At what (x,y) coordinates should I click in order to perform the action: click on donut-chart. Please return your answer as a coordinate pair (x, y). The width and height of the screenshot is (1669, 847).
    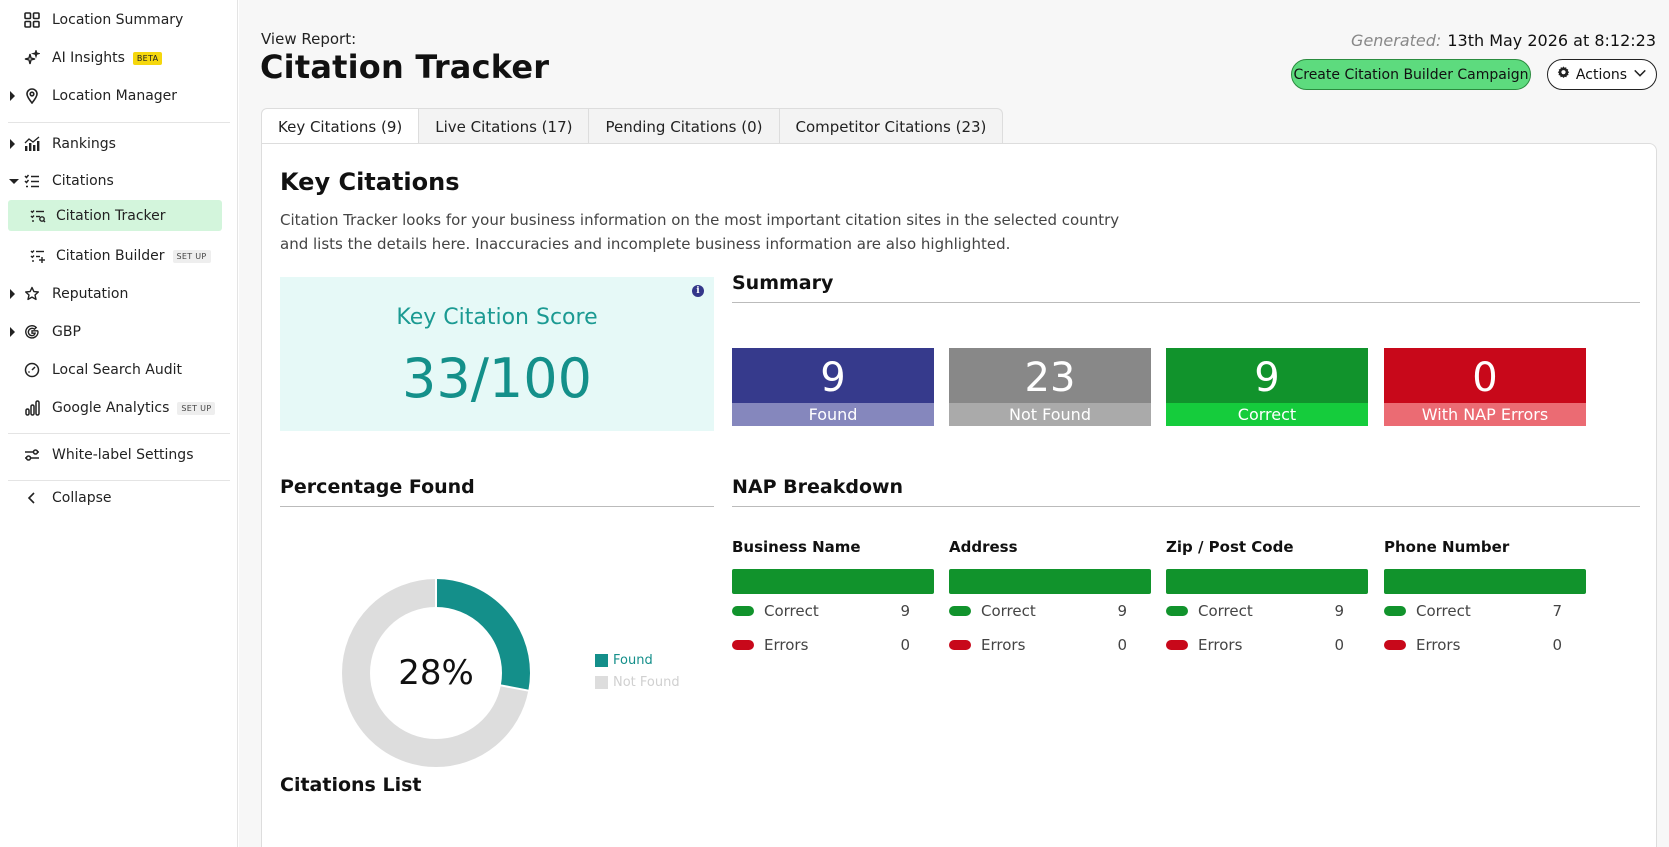
    Looking at the image, I should click on (436, 672).